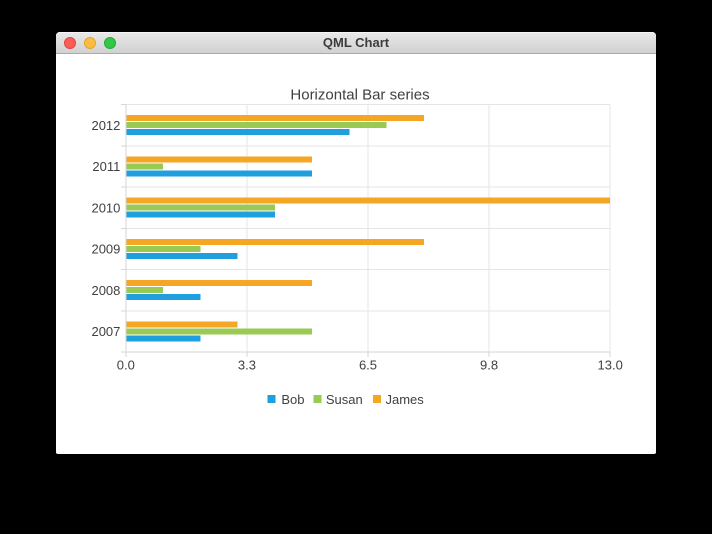 The height and width of the screenshot is (534, 712). What do you see at coordinates (405, 399) in the screenshot?
I see `svg-text: James` at bounding box center [405, 399].